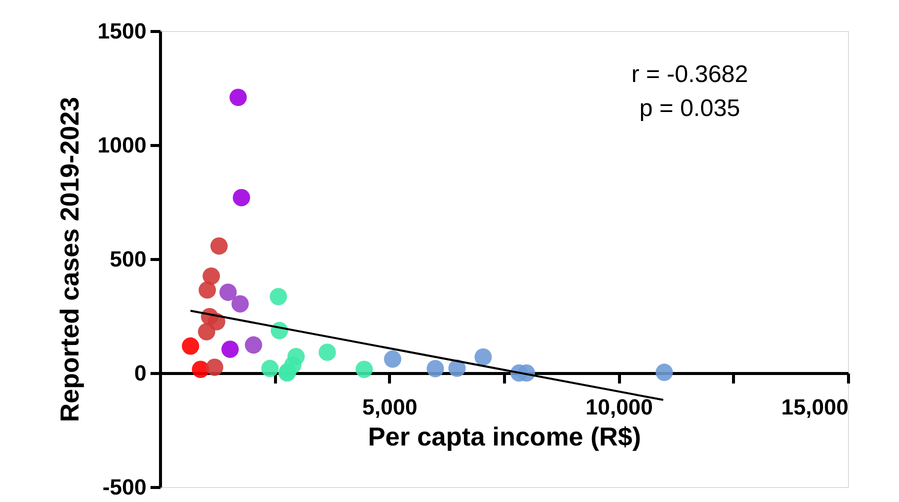  I want to click on y-tick-label: 500, so click(128, 259).